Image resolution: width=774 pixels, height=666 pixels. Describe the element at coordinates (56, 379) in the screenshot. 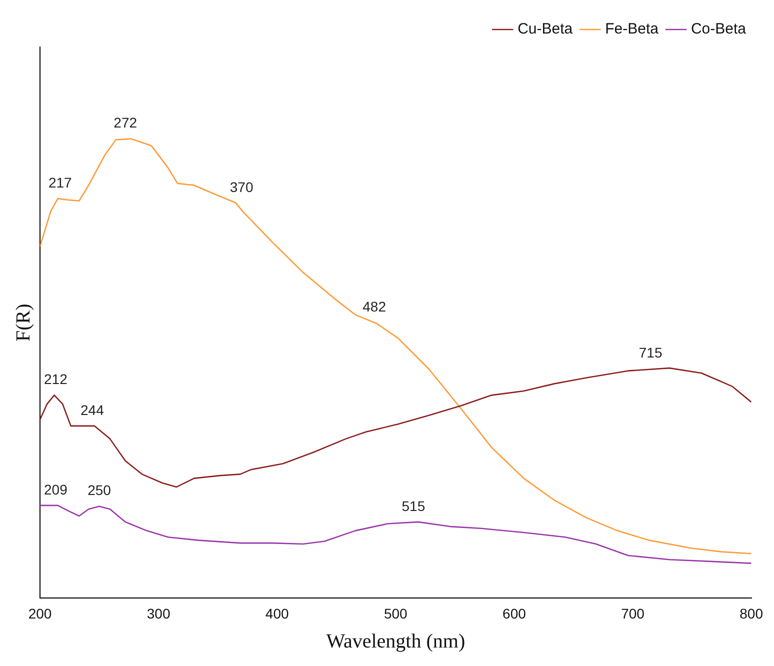

I see `annotation: 212` at that location.